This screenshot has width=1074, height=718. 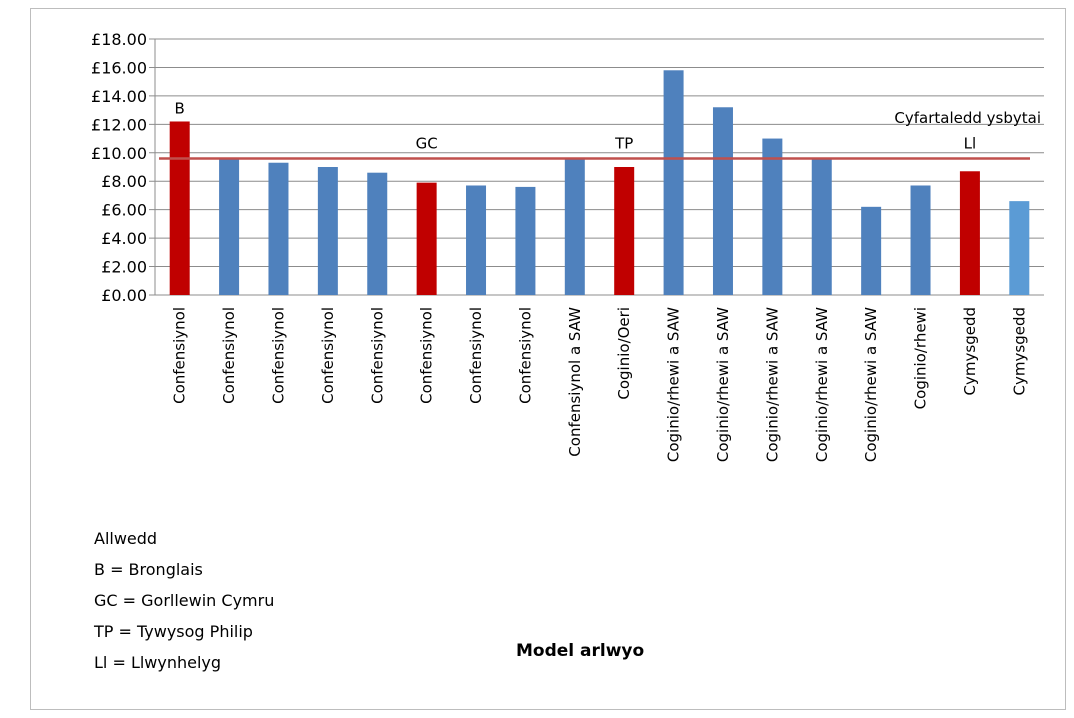 What do you see at coordinates (126, 538) in the screenshot?
I see `legend-title: Allwedd` at bounding box center [126, 538].